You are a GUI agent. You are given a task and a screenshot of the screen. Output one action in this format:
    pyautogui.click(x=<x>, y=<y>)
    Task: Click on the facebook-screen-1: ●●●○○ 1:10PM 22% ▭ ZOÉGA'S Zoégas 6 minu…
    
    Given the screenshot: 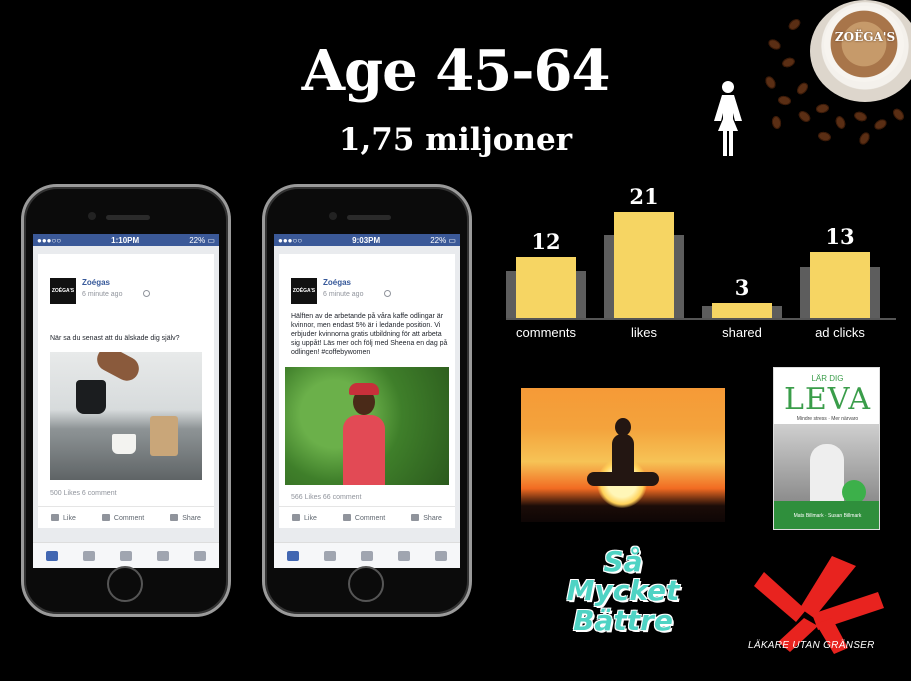 What is the action you would take?
    pyautogui.click(x=126, y=401)
    